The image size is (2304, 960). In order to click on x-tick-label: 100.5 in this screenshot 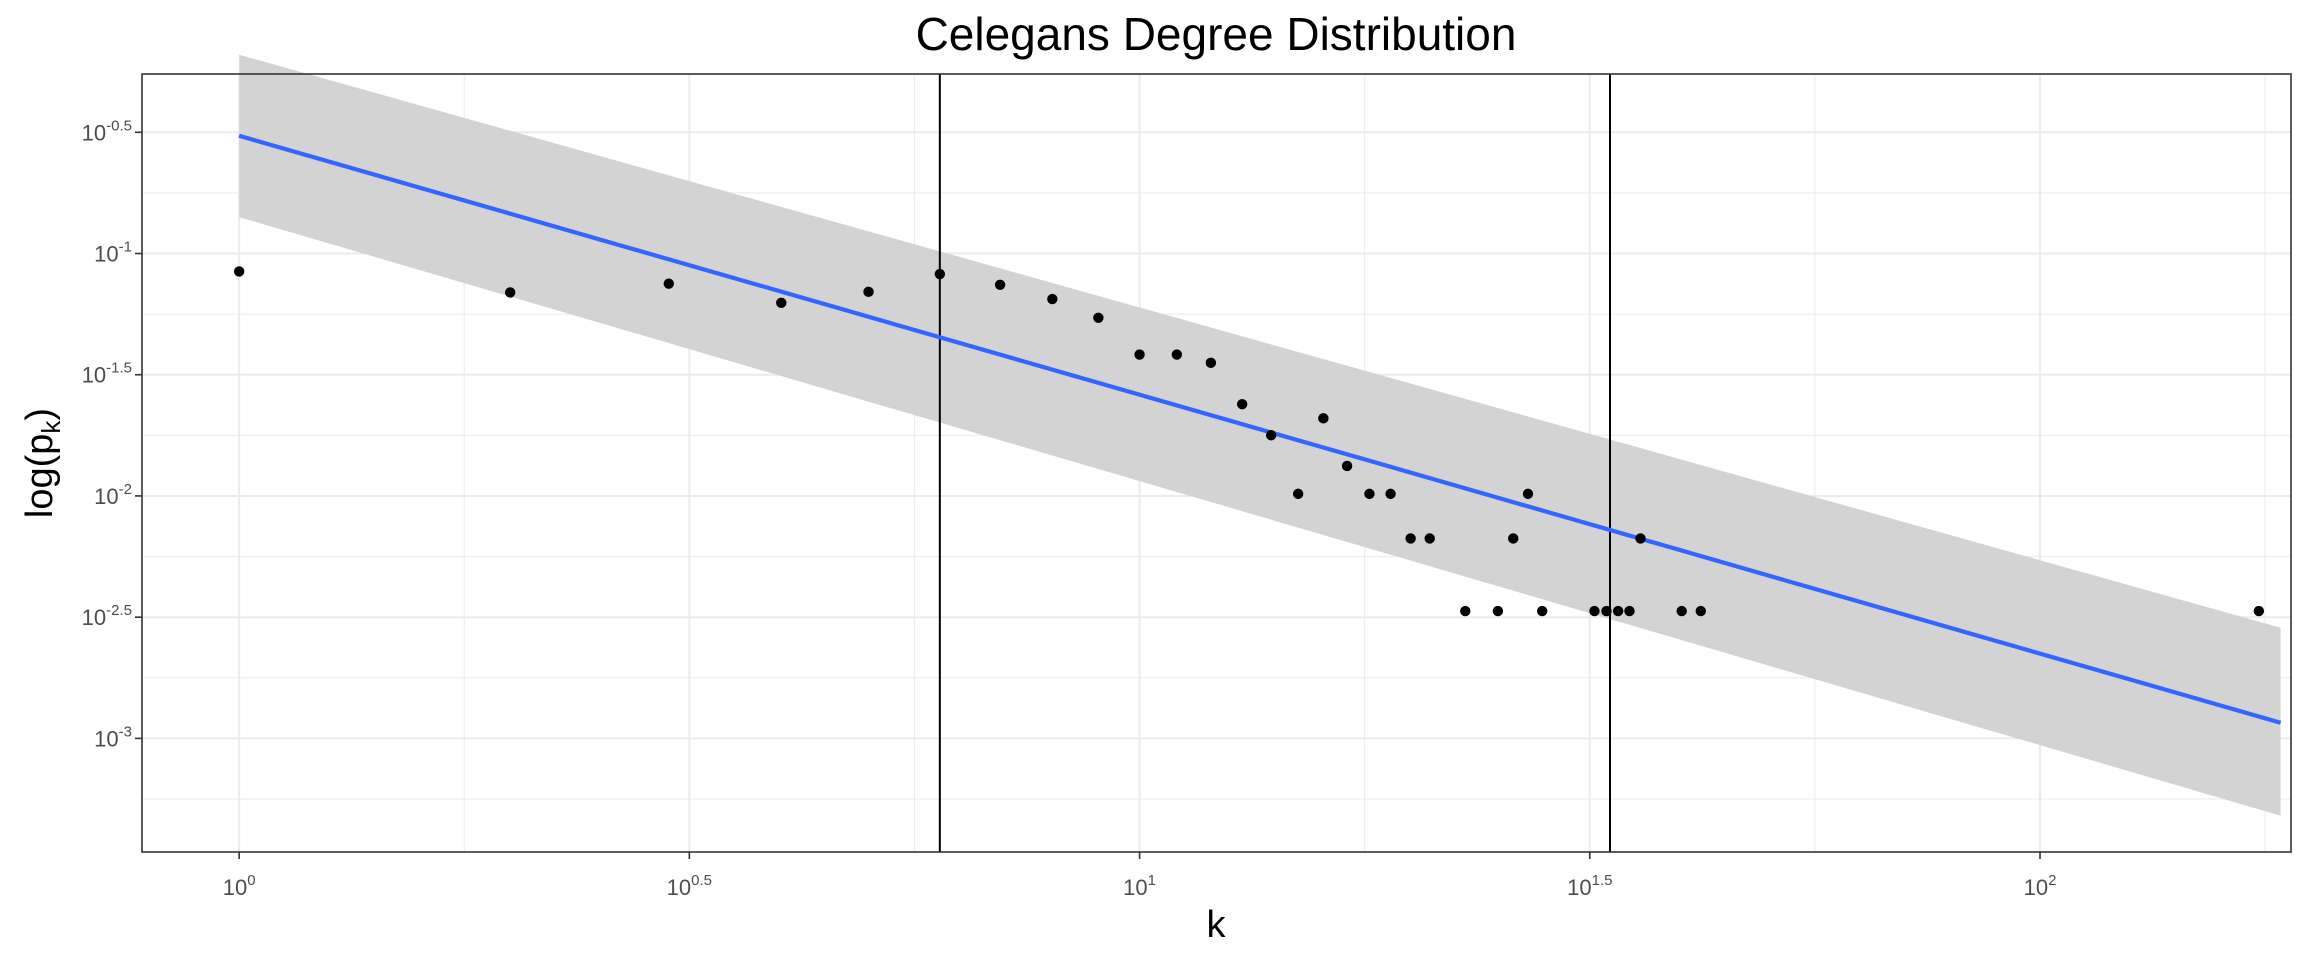, I will do `click(689, 886)`.